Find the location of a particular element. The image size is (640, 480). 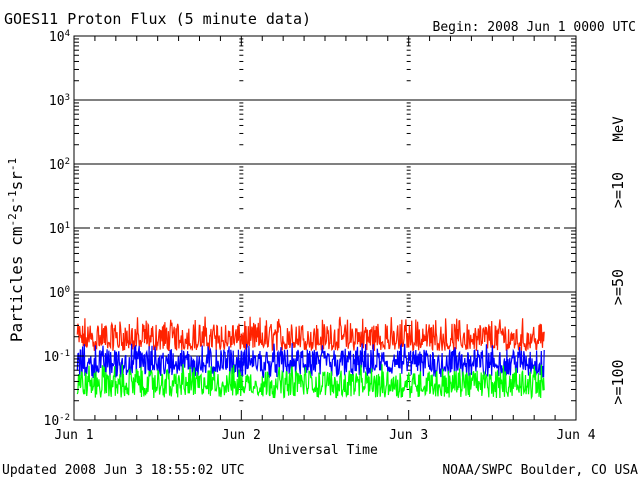

y-tick-label: 10³ is located at coordinates (59, 101).